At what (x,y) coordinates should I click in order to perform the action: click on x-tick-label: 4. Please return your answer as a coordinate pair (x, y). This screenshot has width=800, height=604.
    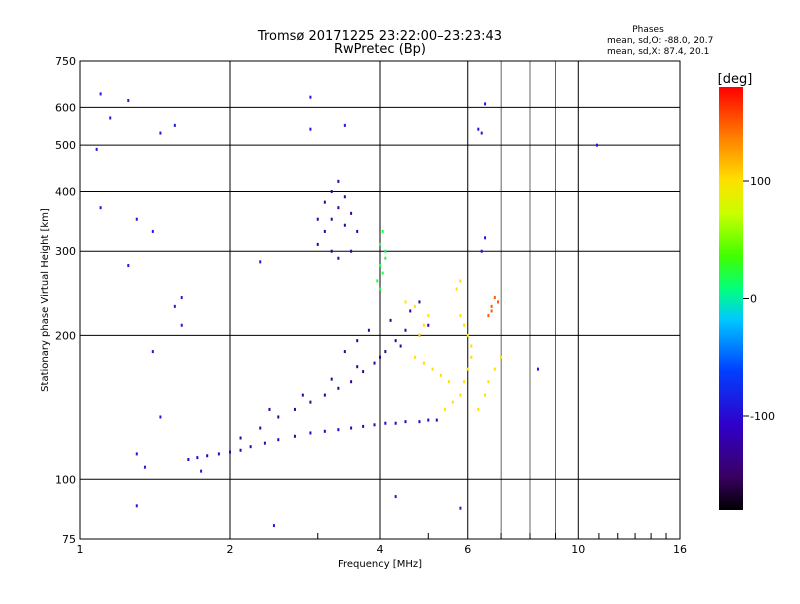
    Looking at the image, I should click on (380, 549).